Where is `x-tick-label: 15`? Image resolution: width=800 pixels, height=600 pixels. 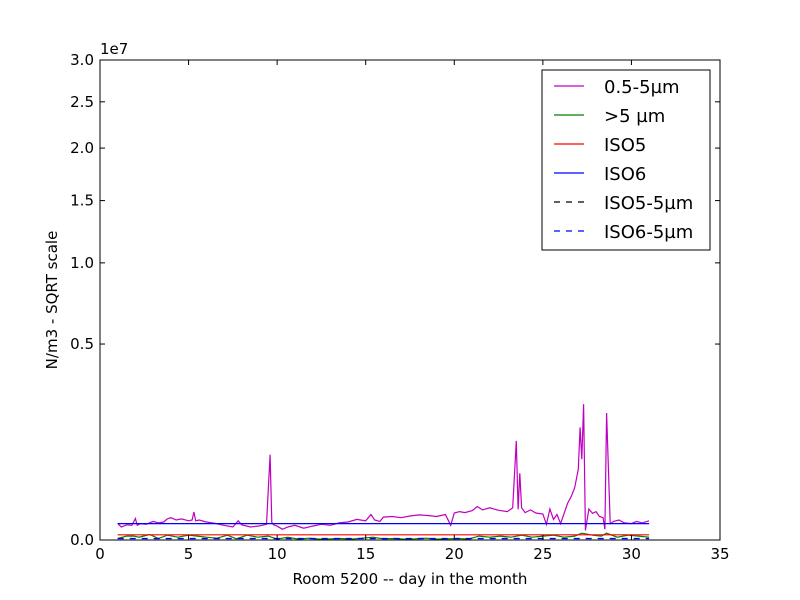
x-tick-label: 15 is located at coordinates (365, 554).